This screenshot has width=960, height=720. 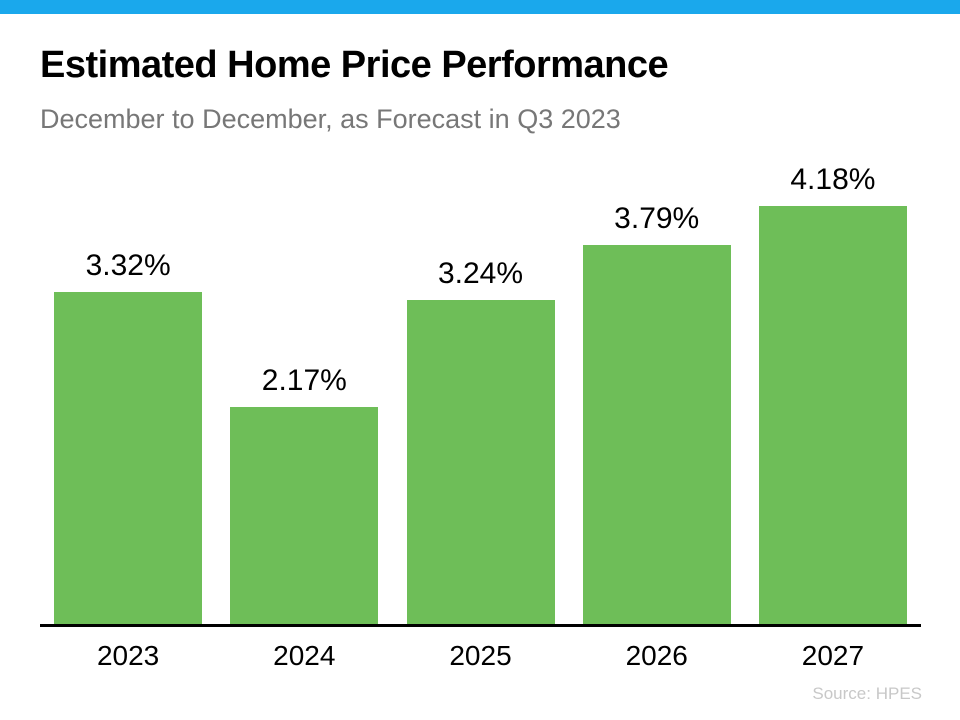 What do you see at coordinates (304, 655) in the screenshot?
I see `x-axis-label-2024: 2024` at bounding box center [304, 655].